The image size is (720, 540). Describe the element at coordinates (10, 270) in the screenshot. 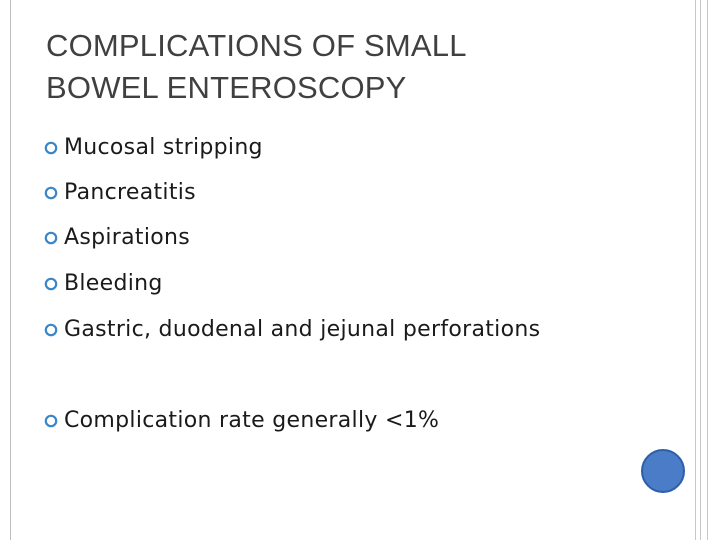

I see `left-border-line` at that location.